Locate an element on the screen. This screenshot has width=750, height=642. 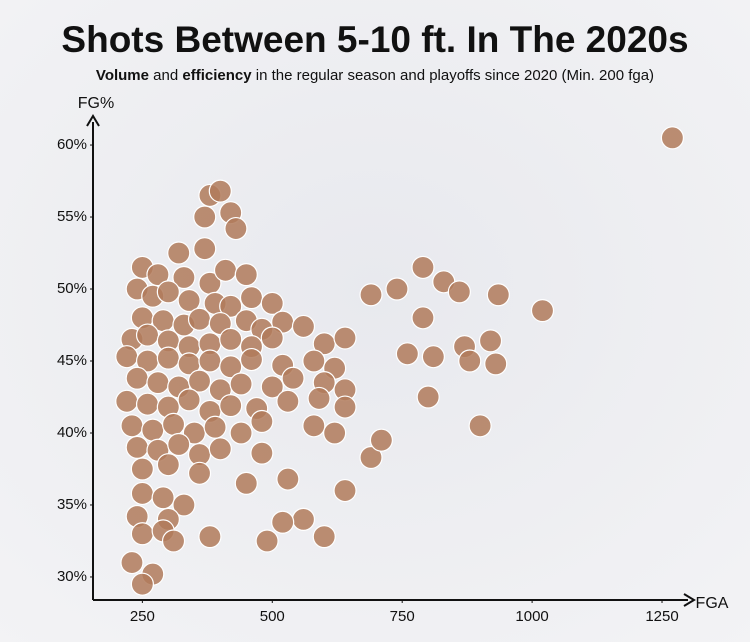
x-axis-label: FGA is located at coordinates (712, 603).